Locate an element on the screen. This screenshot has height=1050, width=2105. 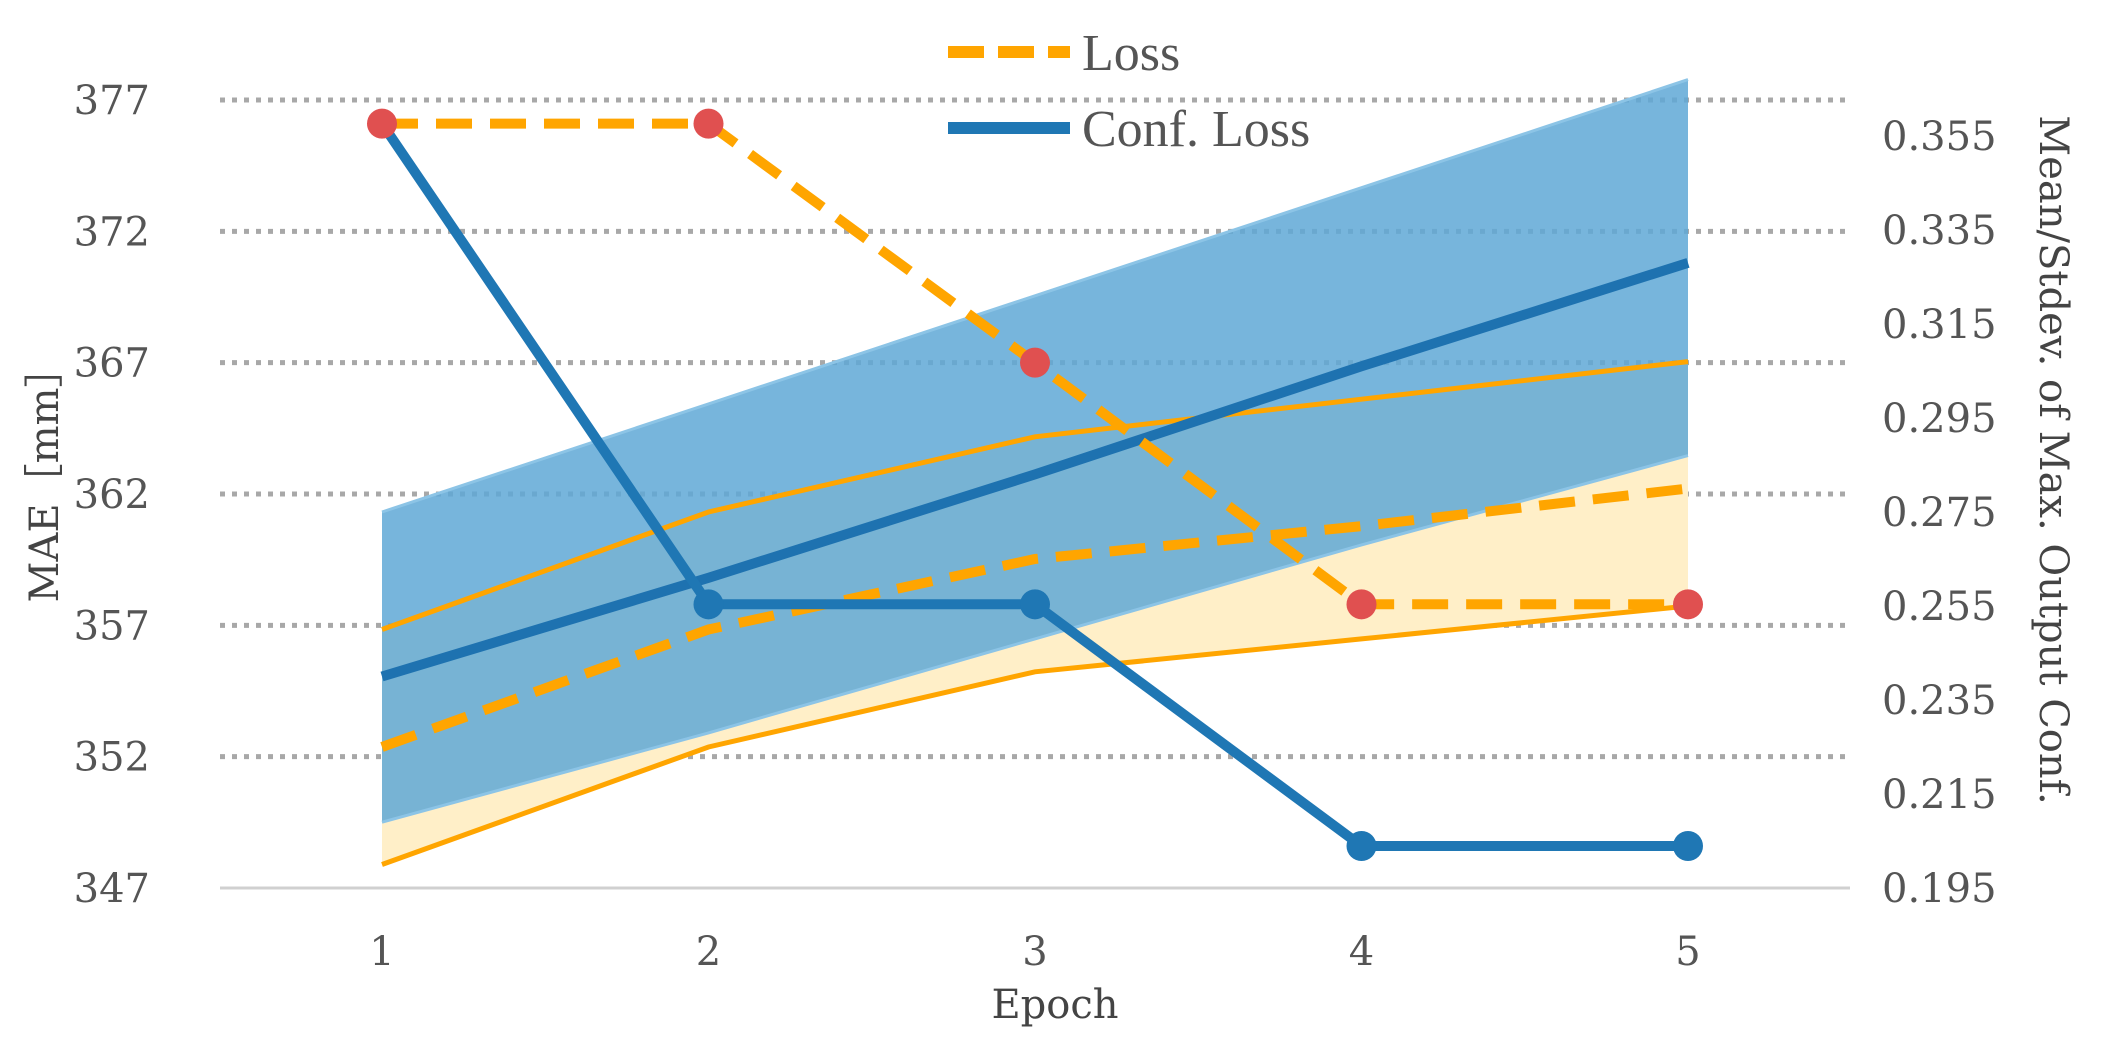
left-y-axis-title: MAE［mm］ is located at coordinates (45, 475).